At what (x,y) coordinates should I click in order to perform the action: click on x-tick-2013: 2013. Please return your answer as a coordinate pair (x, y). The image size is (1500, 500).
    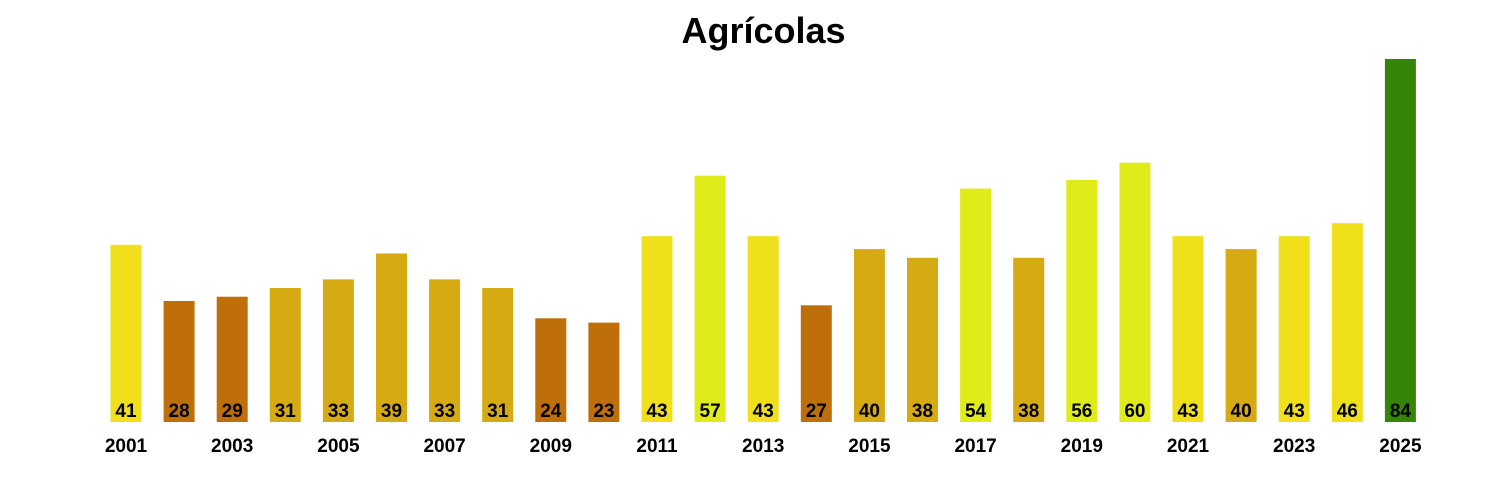
    Looking at the image, I should click on (763, 446).